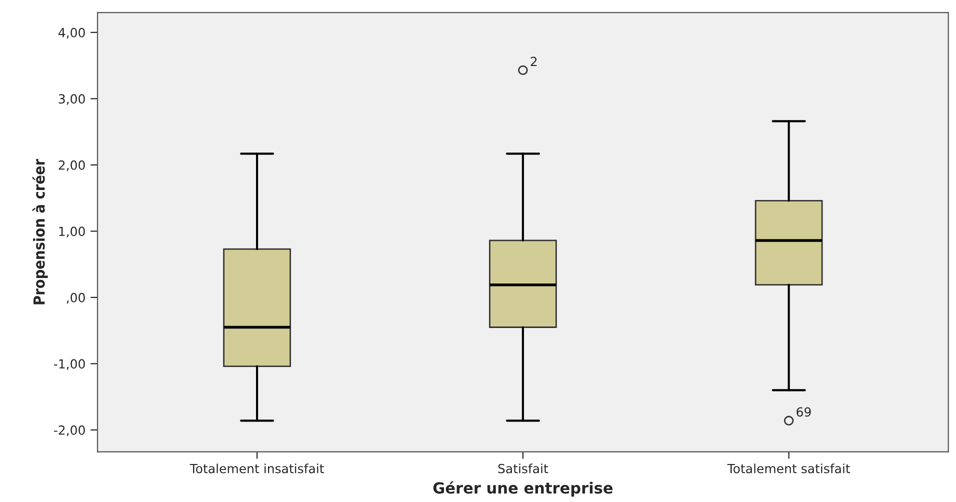 Image resolution: width=956 pixels, height=502 pixels. I want to click on y-tick-label: 2,00, so click(71, 166).